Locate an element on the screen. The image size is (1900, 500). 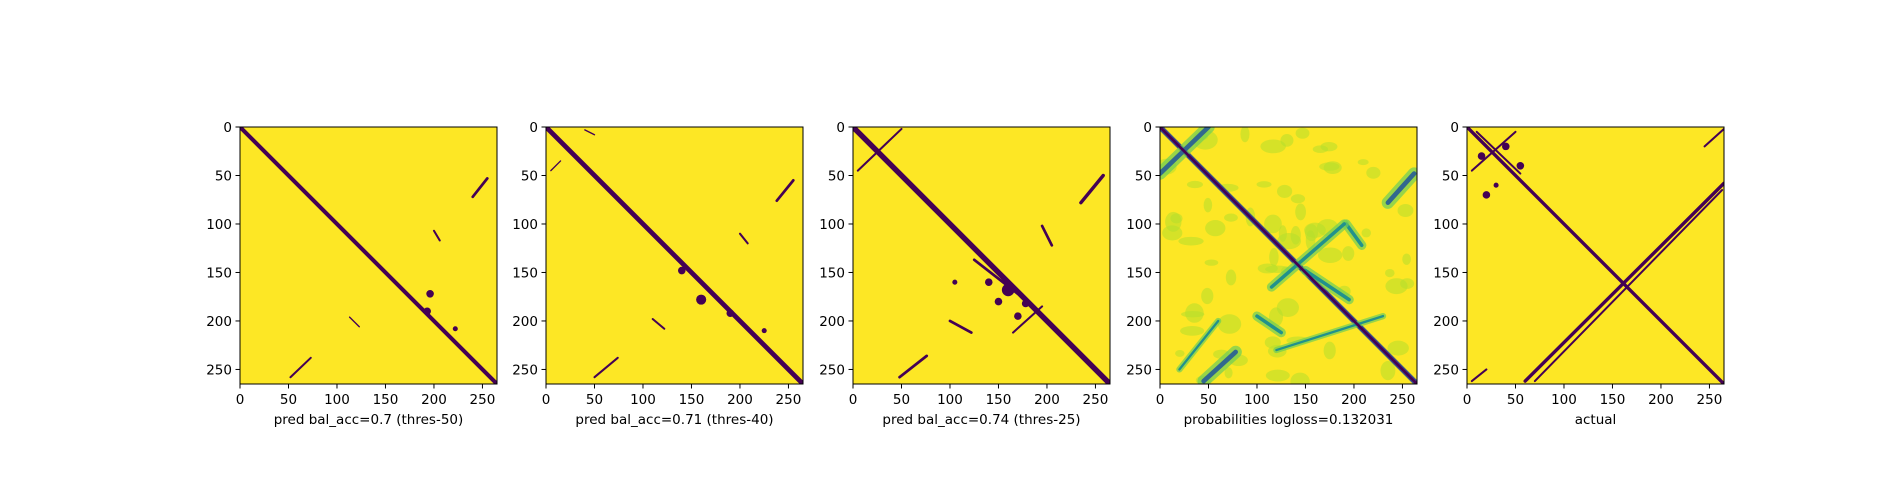
x-axis-label: pred bal_acc=0.7 (thres-50) is located at coordinates (369, 420).